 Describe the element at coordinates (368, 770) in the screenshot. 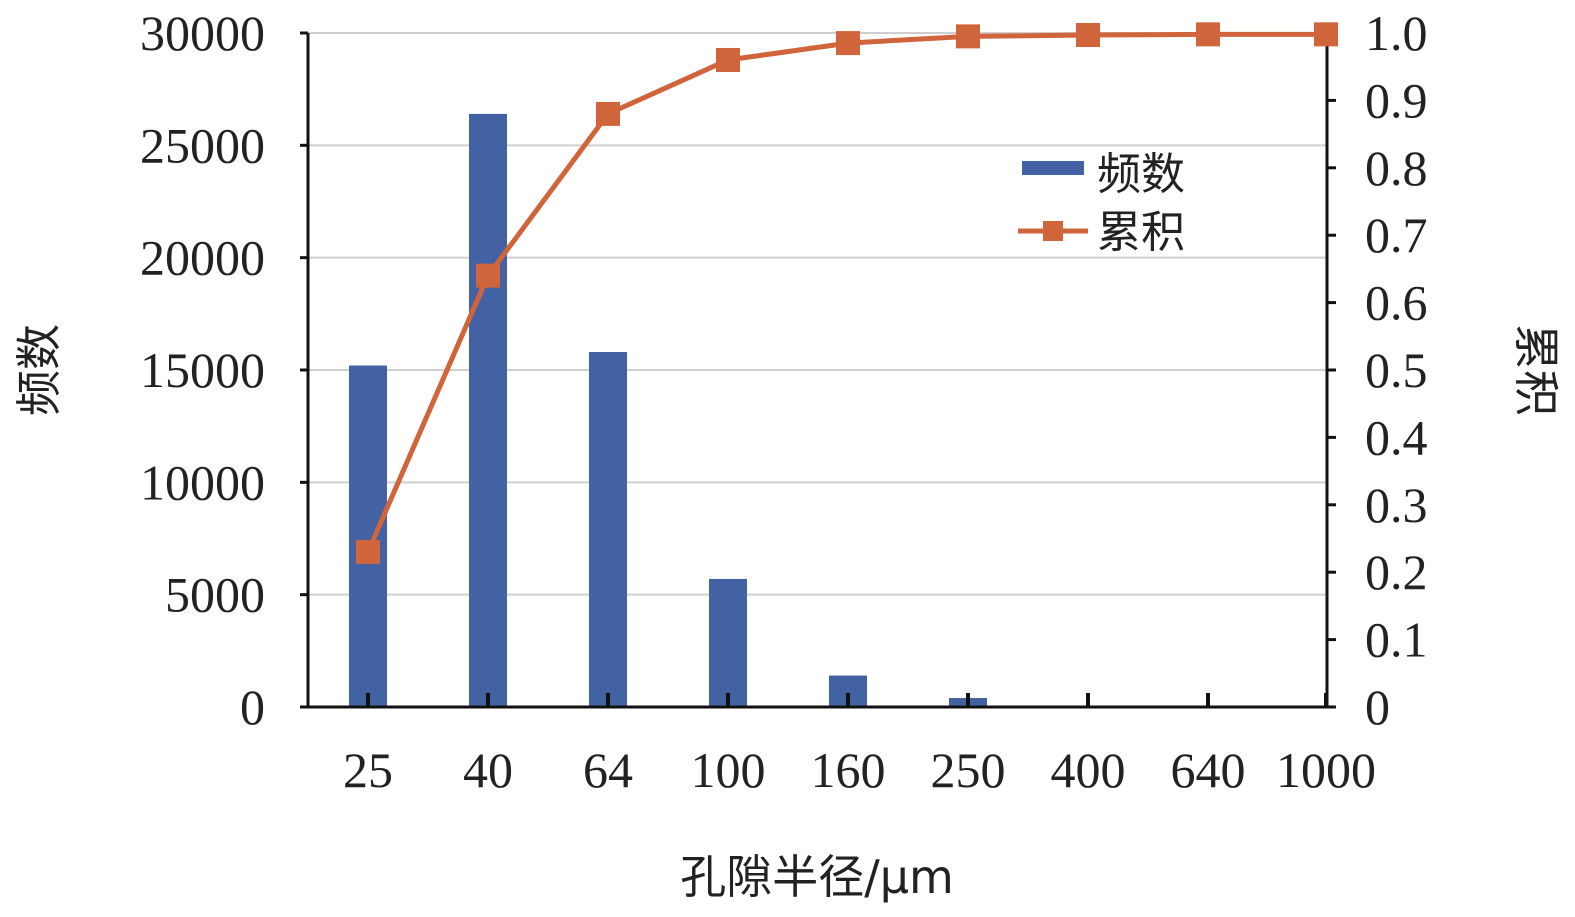

I see `x-tick-label: 25` at that location.